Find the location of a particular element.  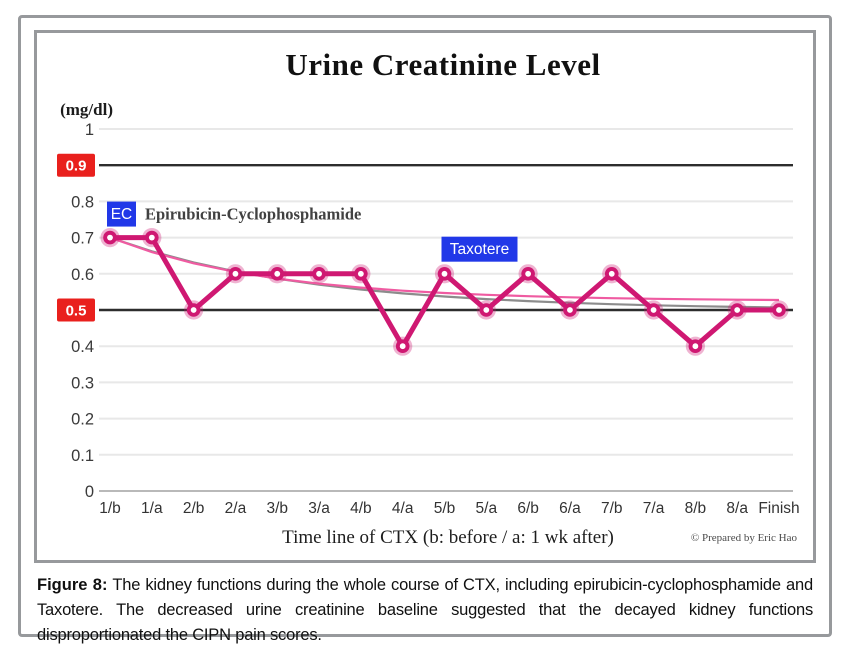

y-axis-ticks: 1 0.9 0.8 0.7 0.6 0.5 0.4 0.3 0.2 0.1 0 is located at coordinates (76, 311).